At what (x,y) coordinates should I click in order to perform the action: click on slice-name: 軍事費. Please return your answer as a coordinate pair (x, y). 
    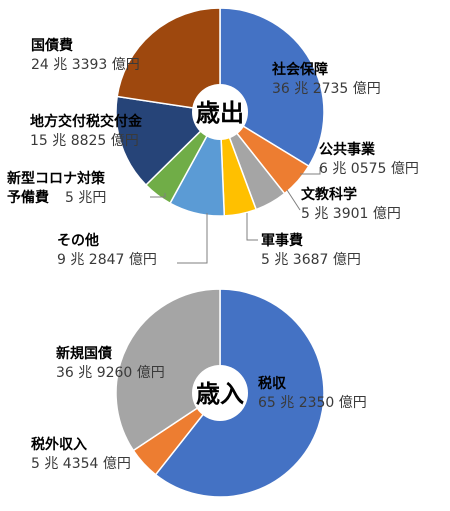
    Looking at the image, I should click on (282, 241).